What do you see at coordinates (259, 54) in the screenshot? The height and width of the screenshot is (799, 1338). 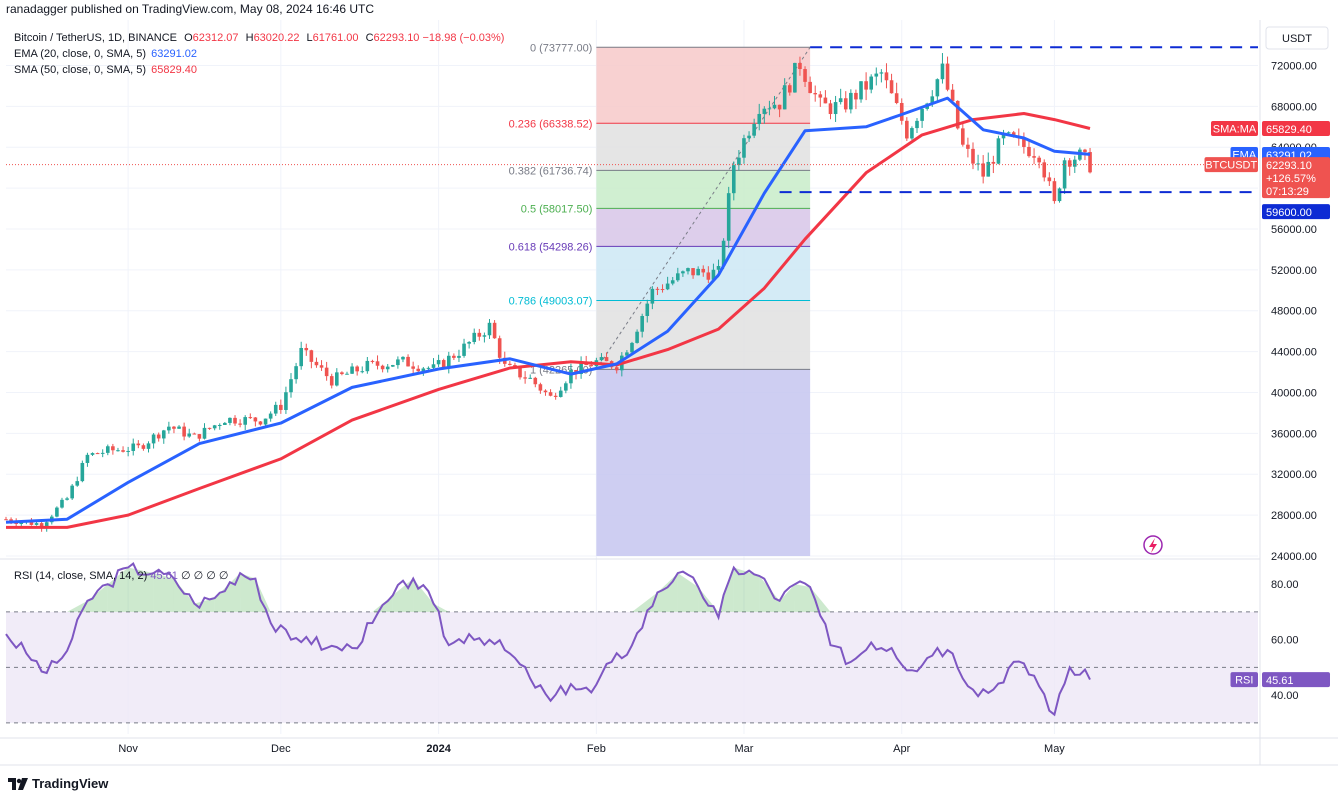 I see `ema-legend-row: EMA (20, close, 0, SMA, 5) 63291.02` at bounding box center [259, 54].